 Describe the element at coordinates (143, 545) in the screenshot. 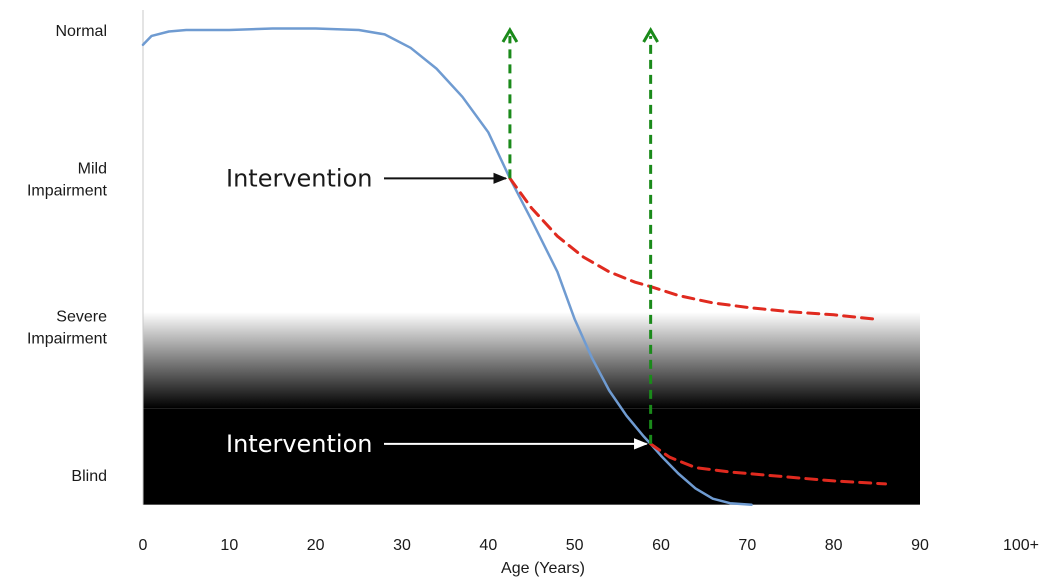

I see `x-tick-label-0: 0` at that location.